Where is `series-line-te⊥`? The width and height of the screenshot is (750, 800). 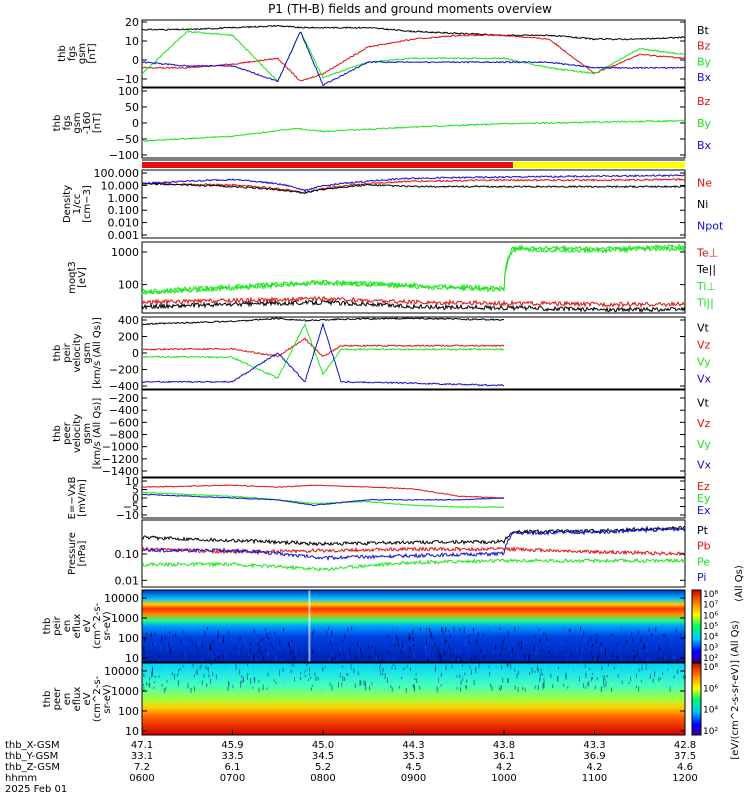 series-line-te⊥ is located at coordinates (413, 302).